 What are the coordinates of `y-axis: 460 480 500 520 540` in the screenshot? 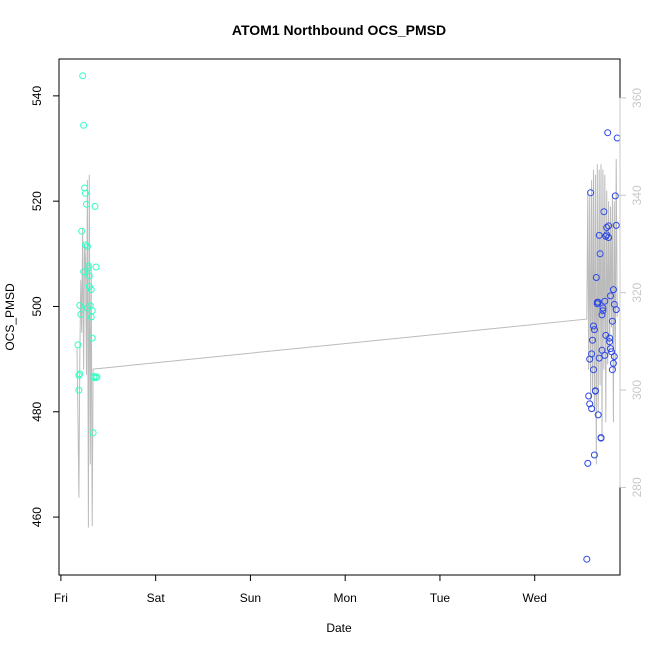 It's located at (45, 306).